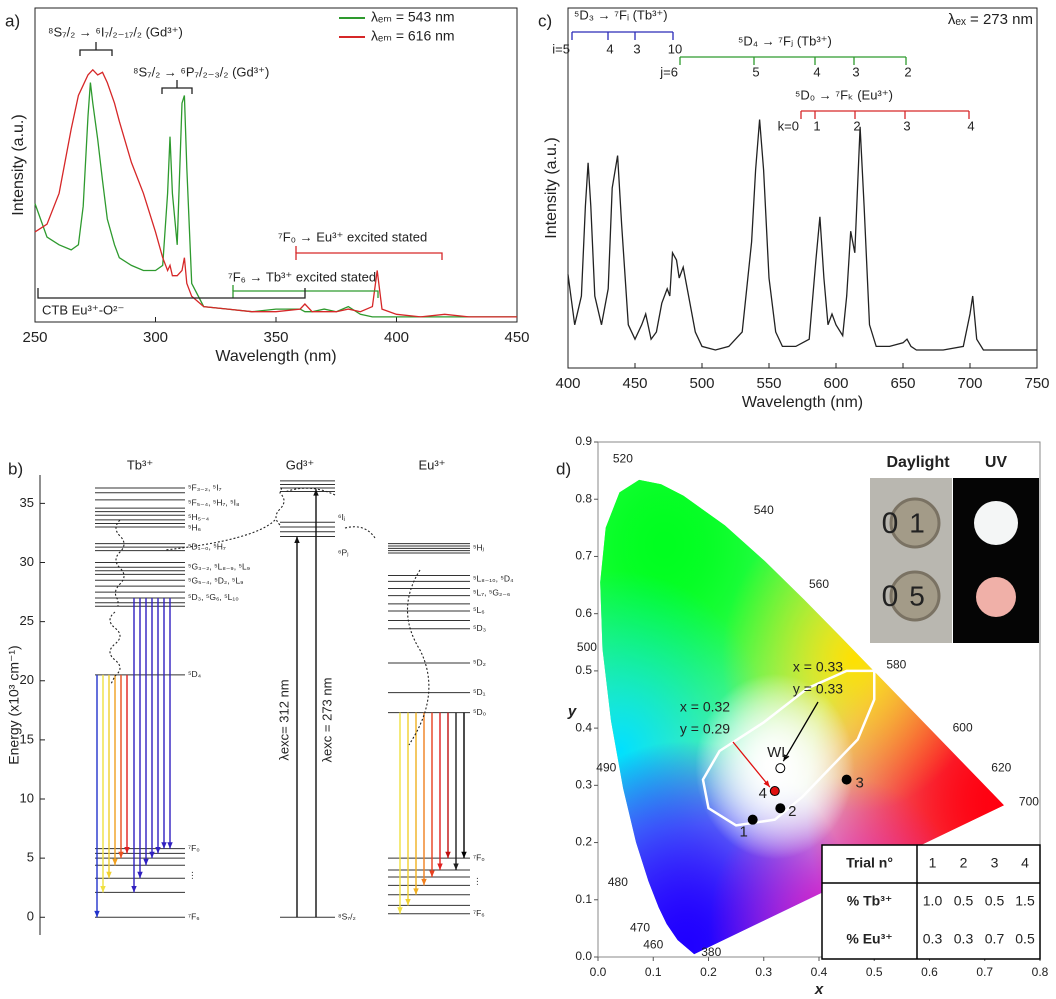 The width and height of the screenshot is (1056, 999). What do you see at coordinates (583, 785) in the screenshot?
I see `y-tick-label: 0.3` at bounding box center [583, 785].